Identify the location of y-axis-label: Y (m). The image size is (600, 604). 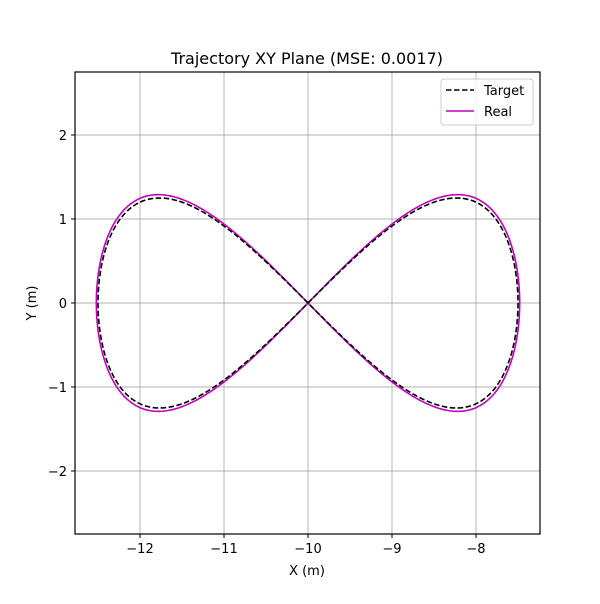
(32, 304).